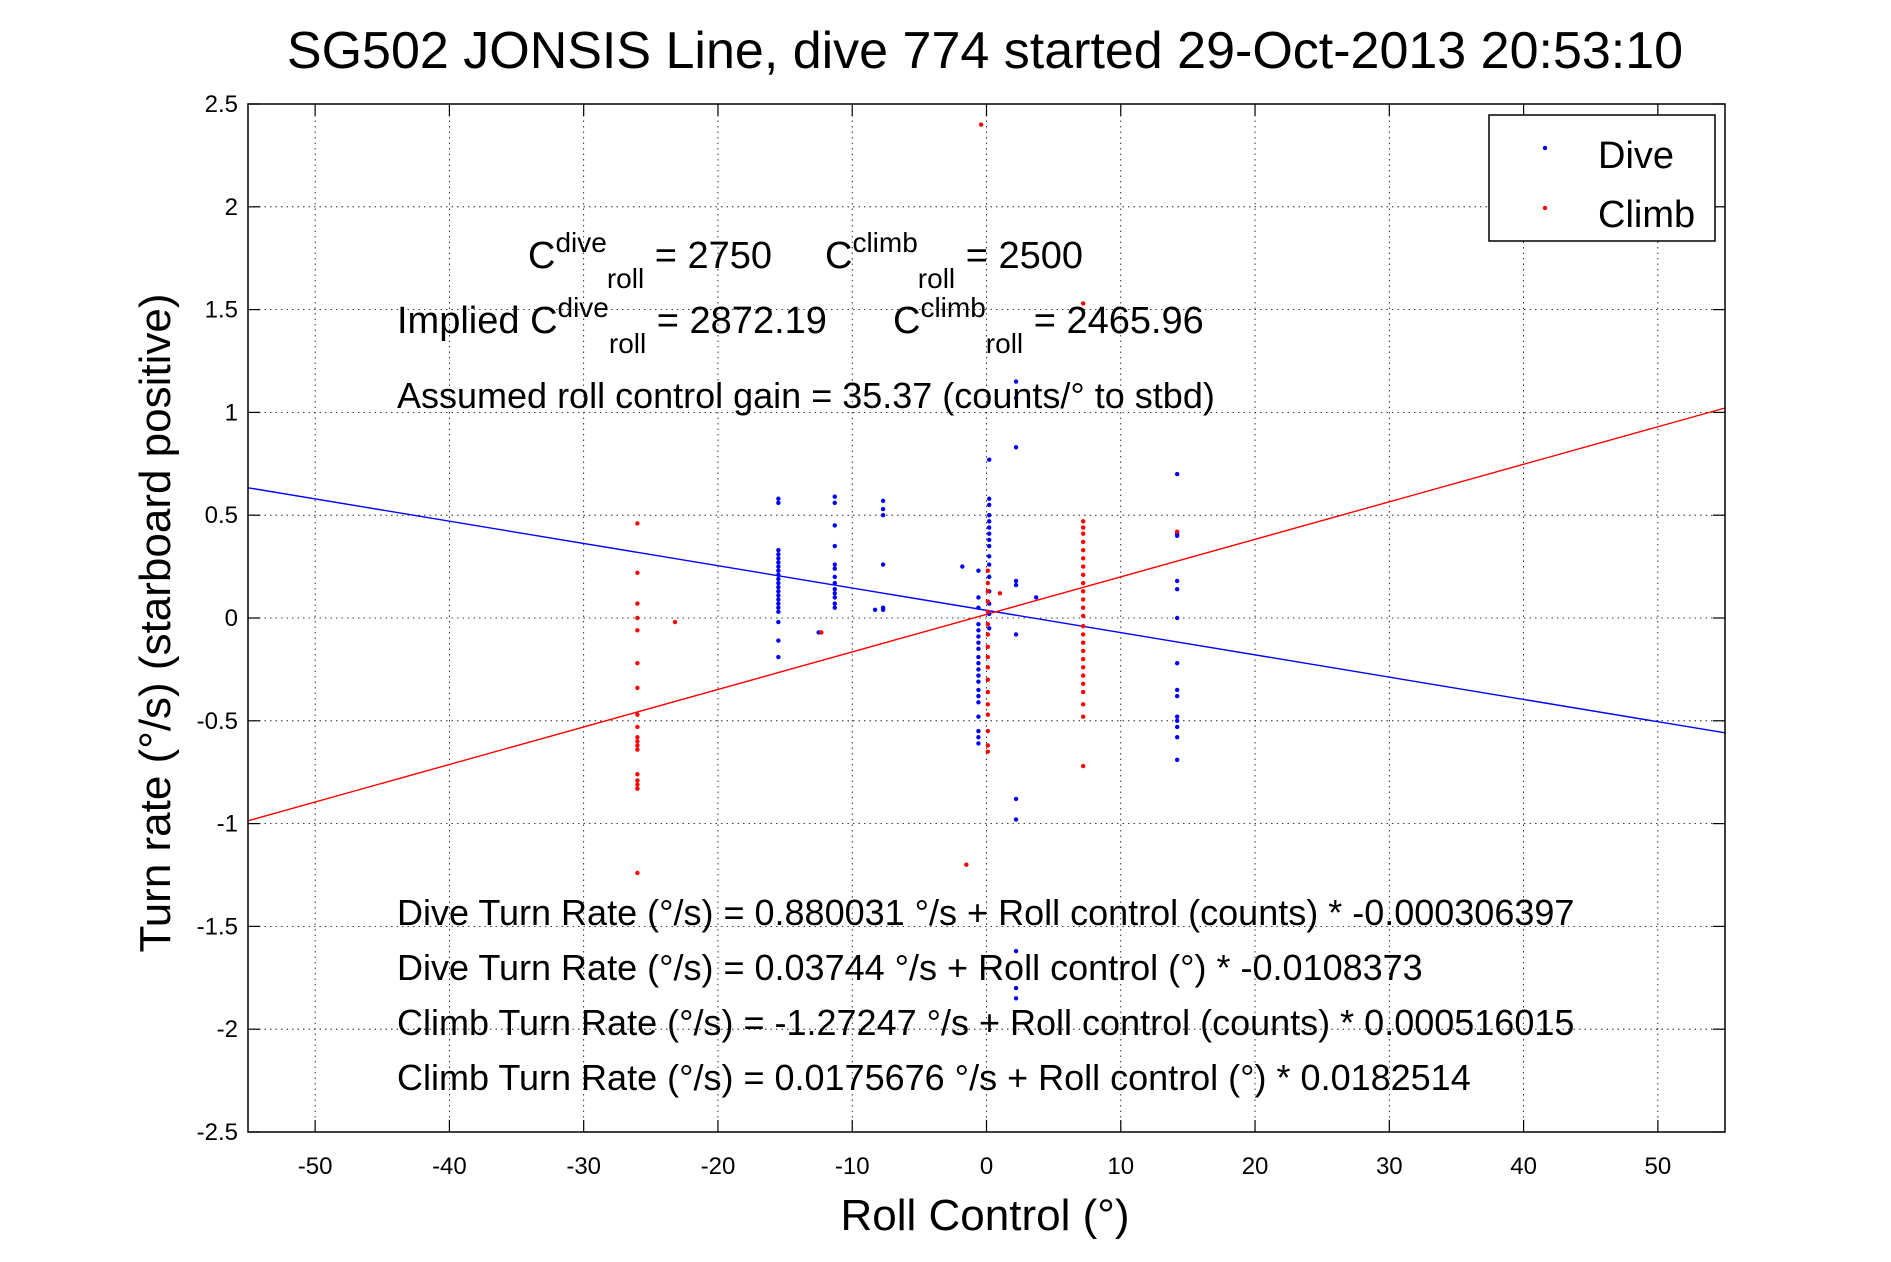 The height and width of the screenshot is (1262, 1891). I want to click on y-tick-label: 2, so click(231, 207).